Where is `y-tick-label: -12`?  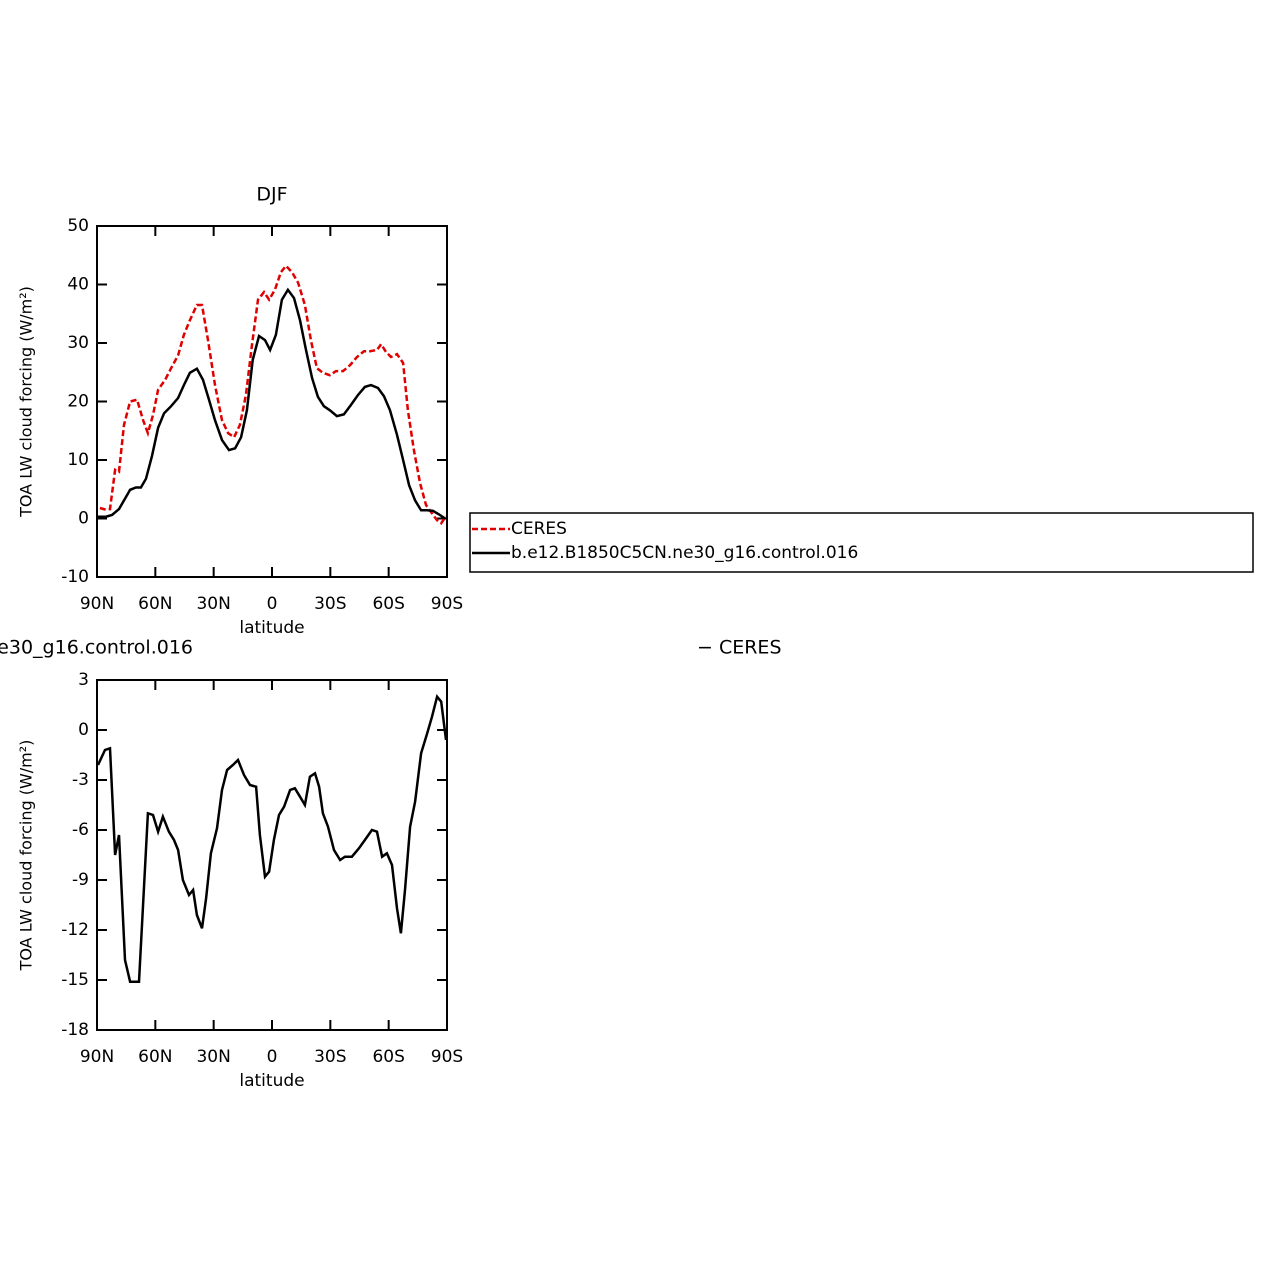 y-tick-label: -12 is located at coordinates (75, 930).